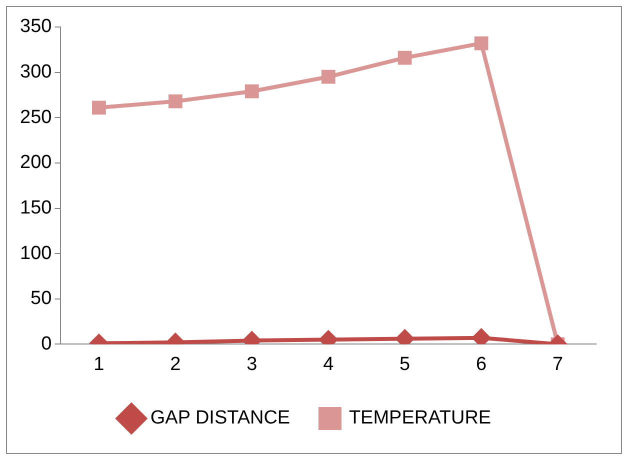 The image size is (628, 460). What do you see at coordinates (328, 364) in the screenshot?
I see `x-tick-label: 4` at bounding box center [328, 364].